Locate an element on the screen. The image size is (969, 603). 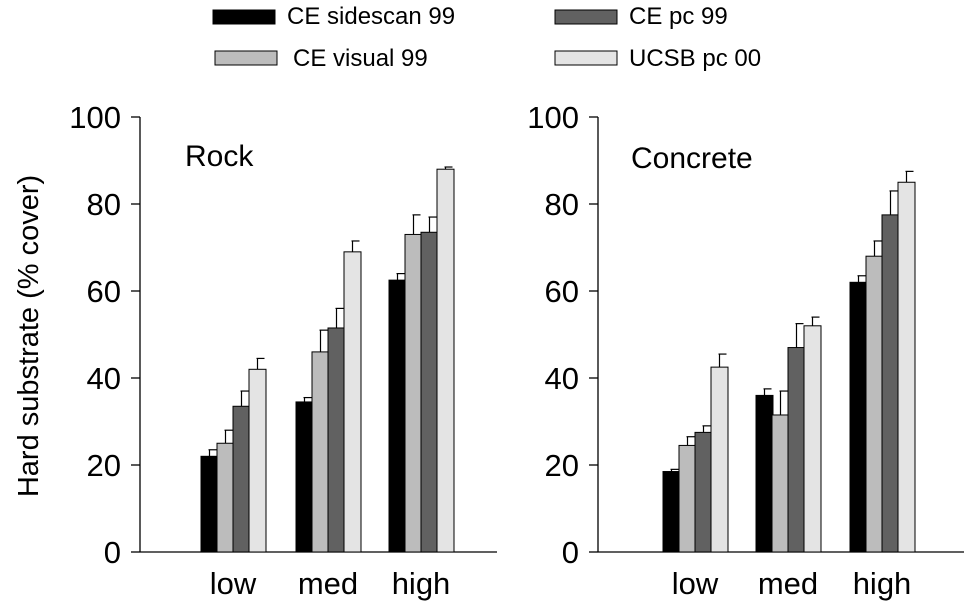
legend-label-ce-sidescan: CE sidescan 99 is located at coordinates (371, 16).